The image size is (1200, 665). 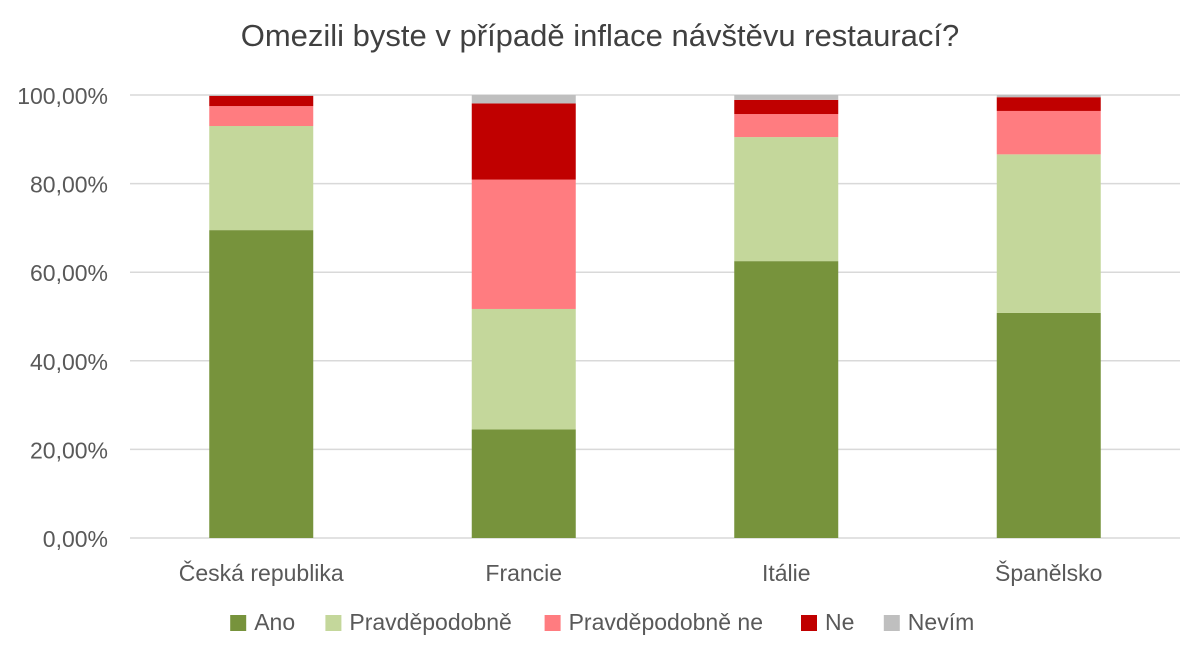 What do you see at coordinates (523, 573) in the screenshot?
I see `x-tick-label: Francie` at bounding box center [523, 573].